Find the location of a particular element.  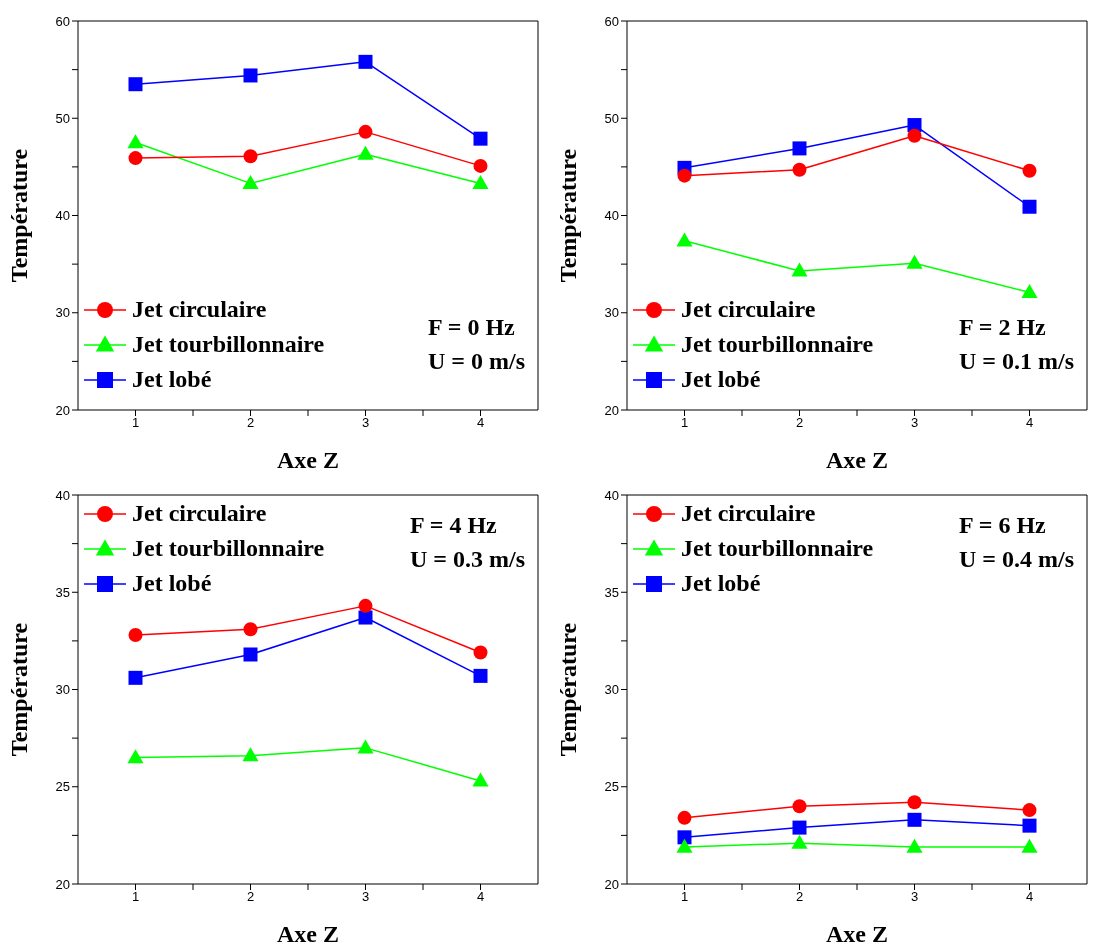

annotation: U = 0.3 m/s is located at coordinates (467, 559).